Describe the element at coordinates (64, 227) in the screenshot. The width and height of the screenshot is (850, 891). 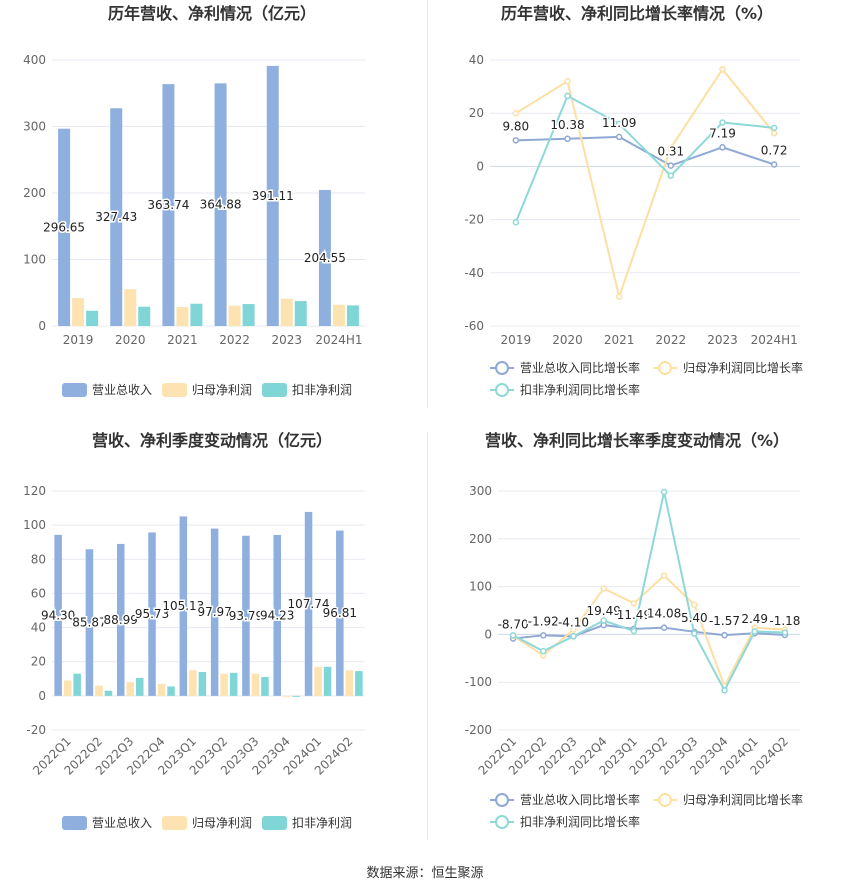
I see `data-label: 296.65` at that location.